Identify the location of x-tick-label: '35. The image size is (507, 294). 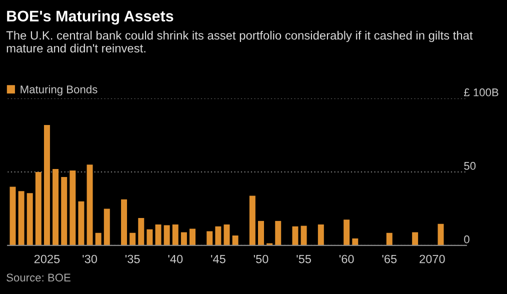
(132, 259).